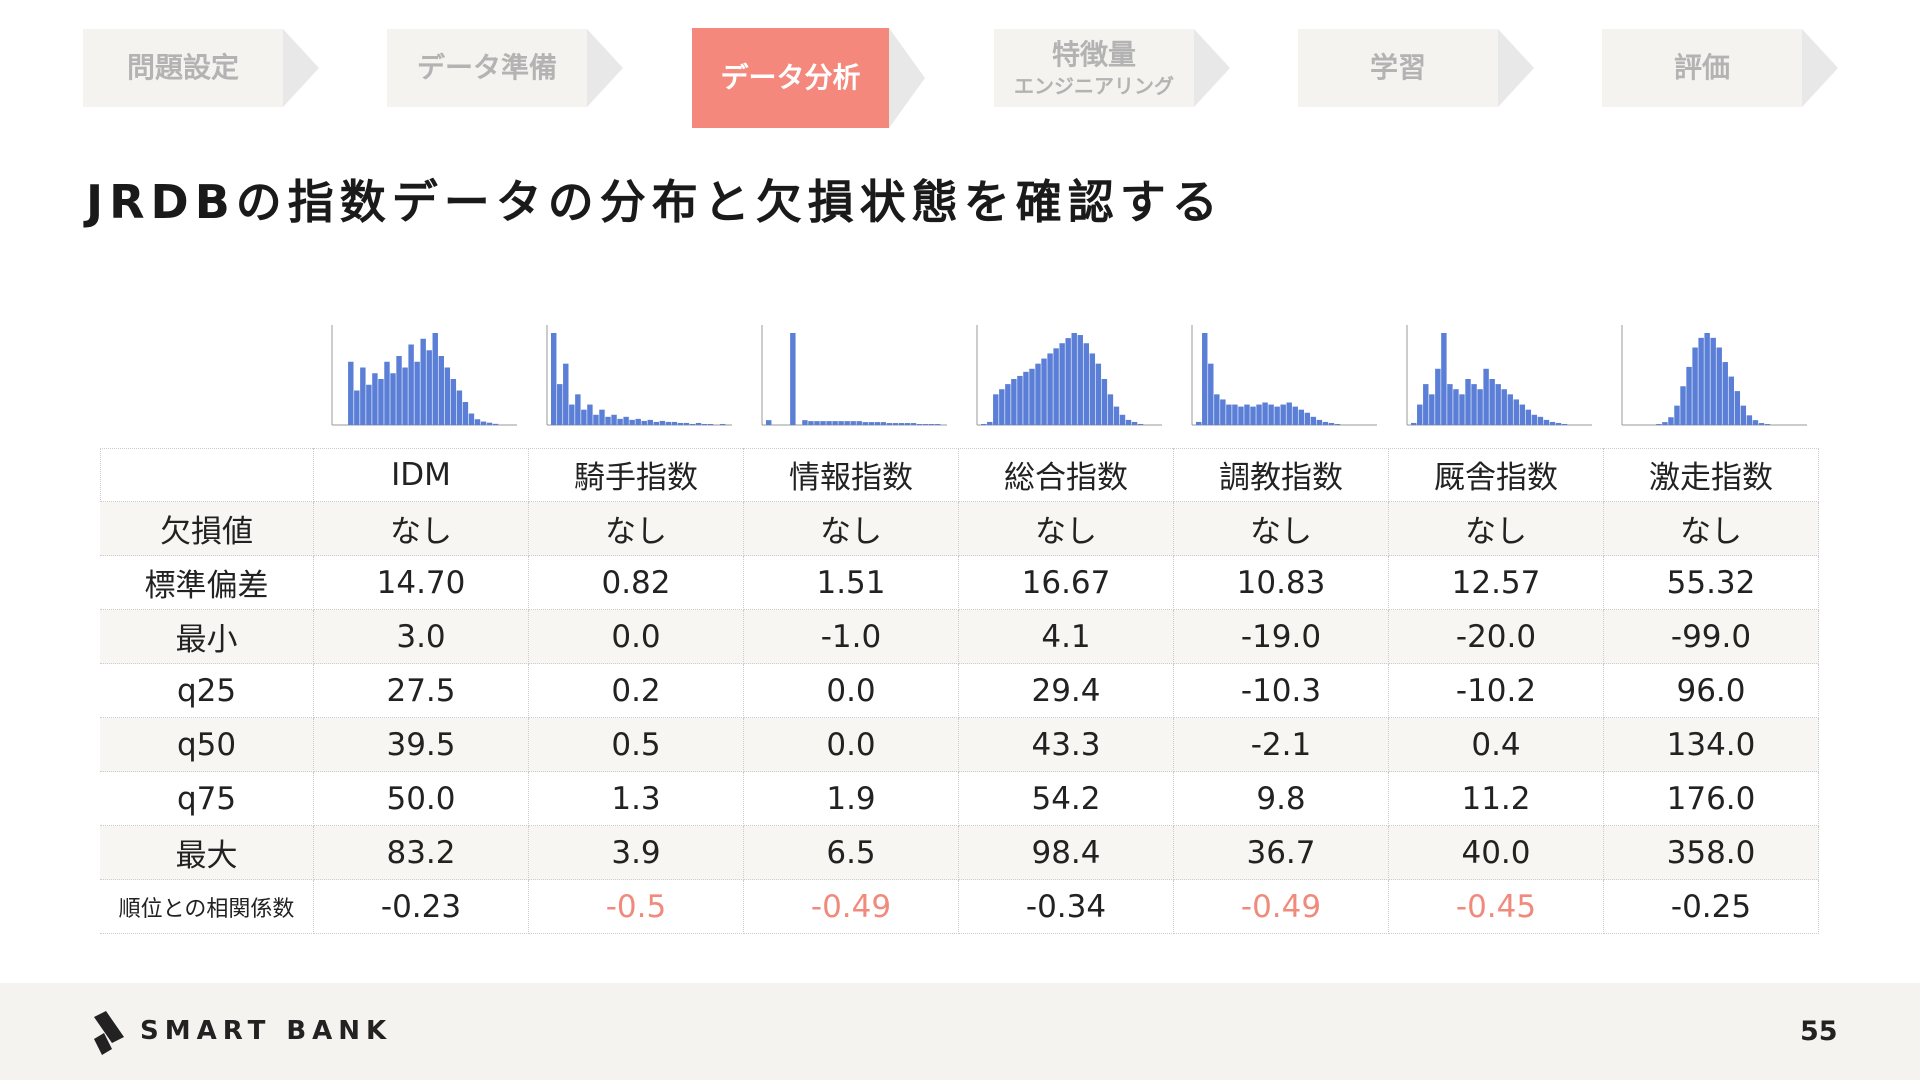 This screenshot has height=1080, width=1920. Describe the element at coordinates (1281, 853) in the screenshot. I see `table-cell: 36.7` at that location.